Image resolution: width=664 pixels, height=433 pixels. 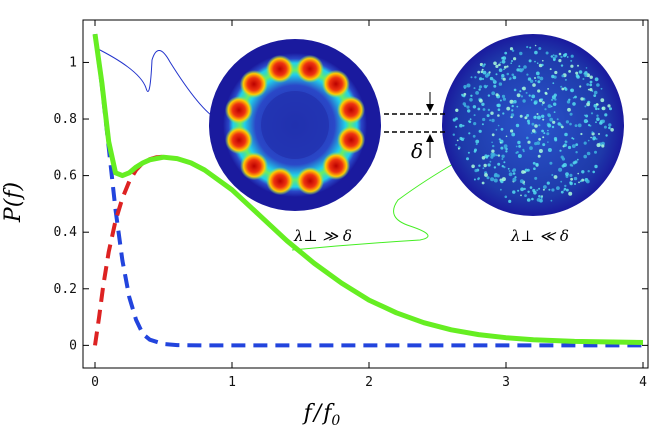 I want to click on delta-bracket: δ, so click(x=416, y=127).